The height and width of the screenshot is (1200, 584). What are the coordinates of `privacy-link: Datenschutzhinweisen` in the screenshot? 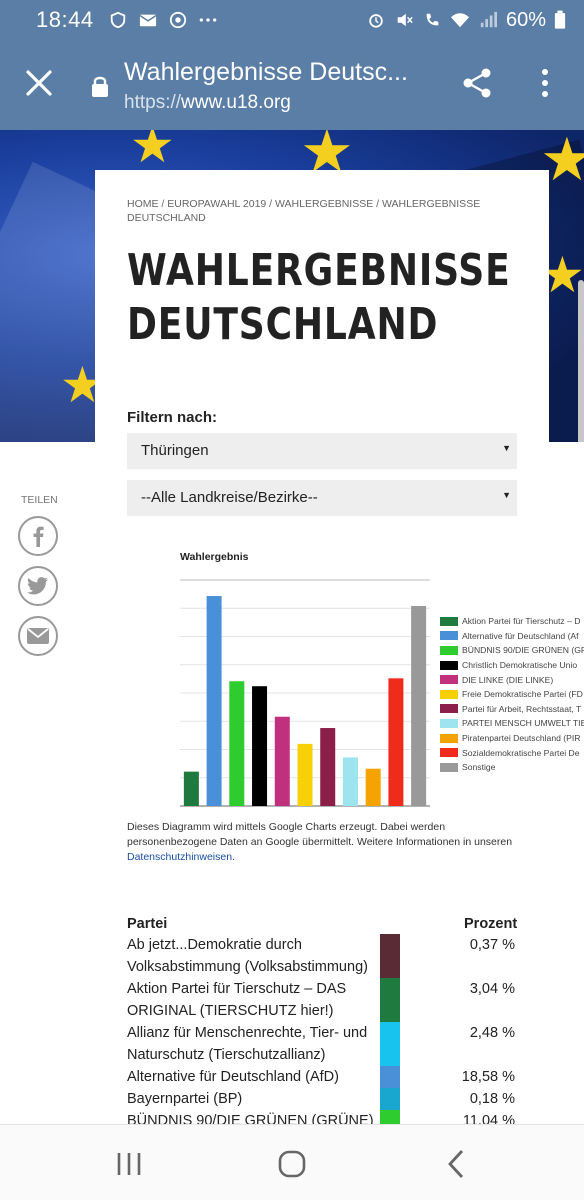 It's located at (180, 857).